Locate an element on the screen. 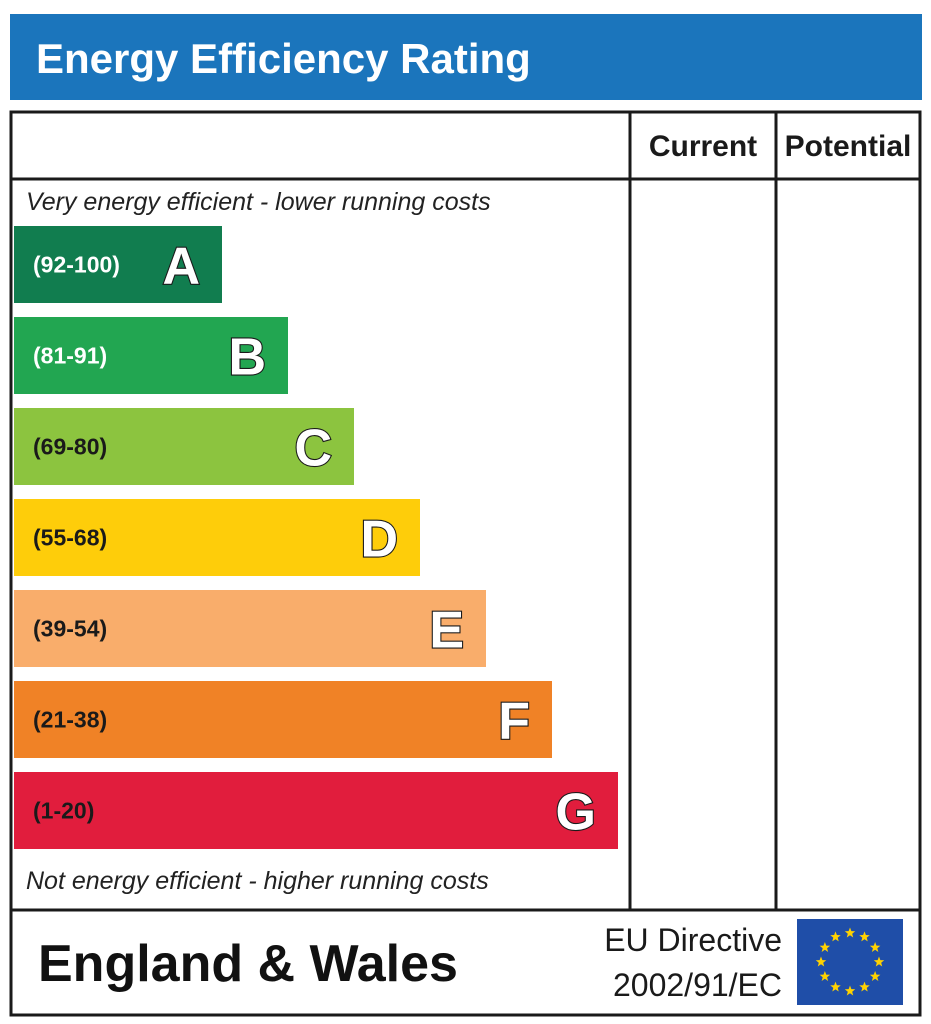 The height and width of the screenshot is (1024, 931). band-range-e: (39-54) is located at coordinates (70, 629).